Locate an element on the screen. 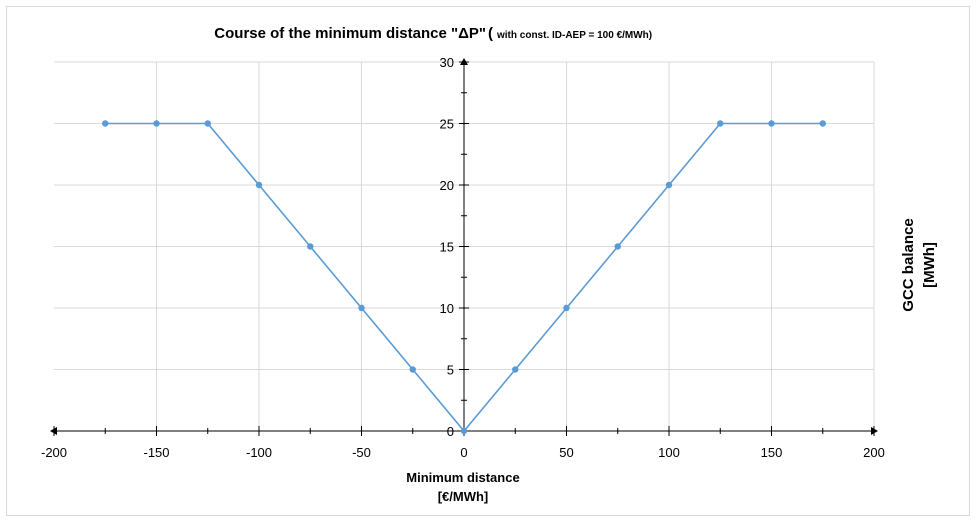  y-tick-label: 30 is located at coordinates (447, 62).